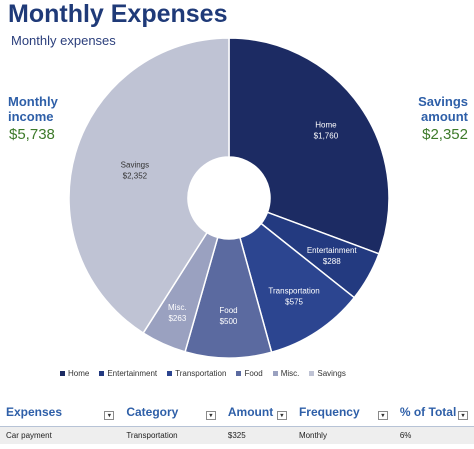  What do you see at coordinates (118, 14) in the screenshot?
I see `page-title: Monthly Expenses` at bounding box center [118, 14].